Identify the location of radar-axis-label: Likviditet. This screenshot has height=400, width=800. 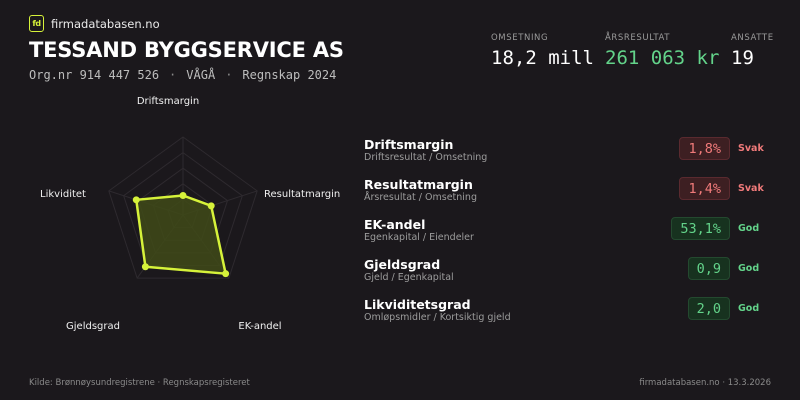
(63, 194).